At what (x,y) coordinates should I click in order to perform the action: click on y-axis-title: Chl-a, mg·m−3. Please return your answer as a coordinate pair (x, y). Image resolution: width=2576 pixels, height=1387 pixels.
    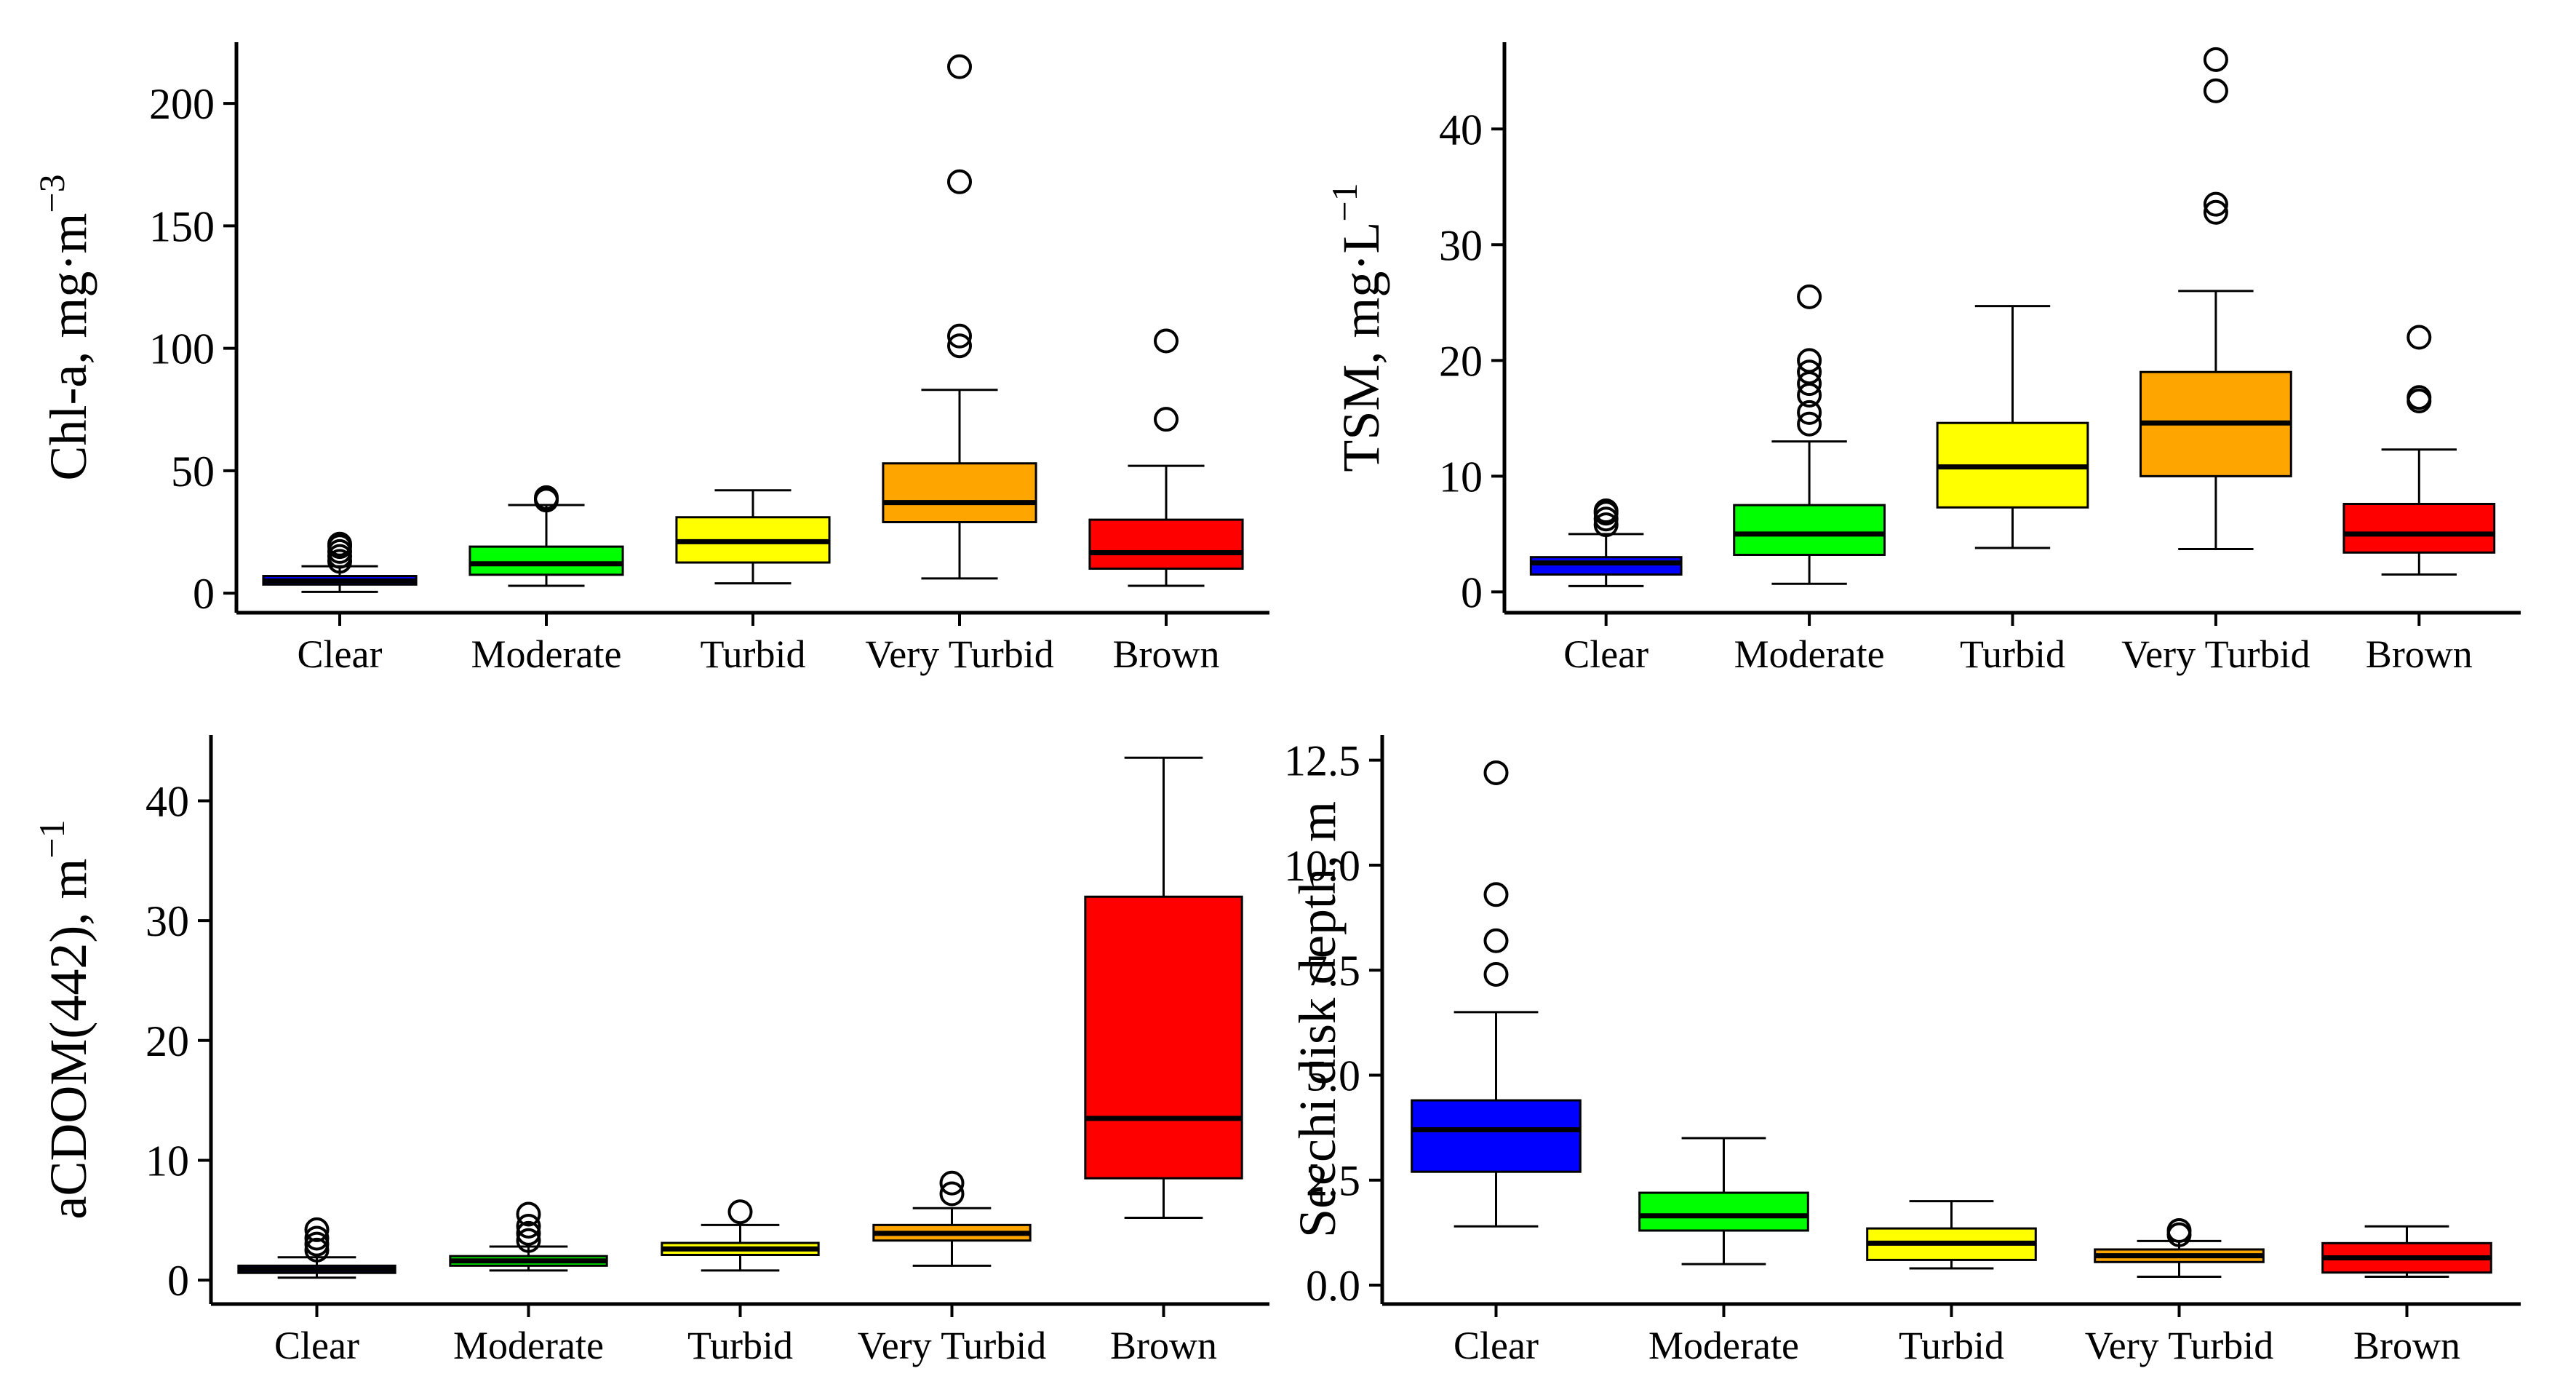
    Looking at the image, I should click on (64, 327).